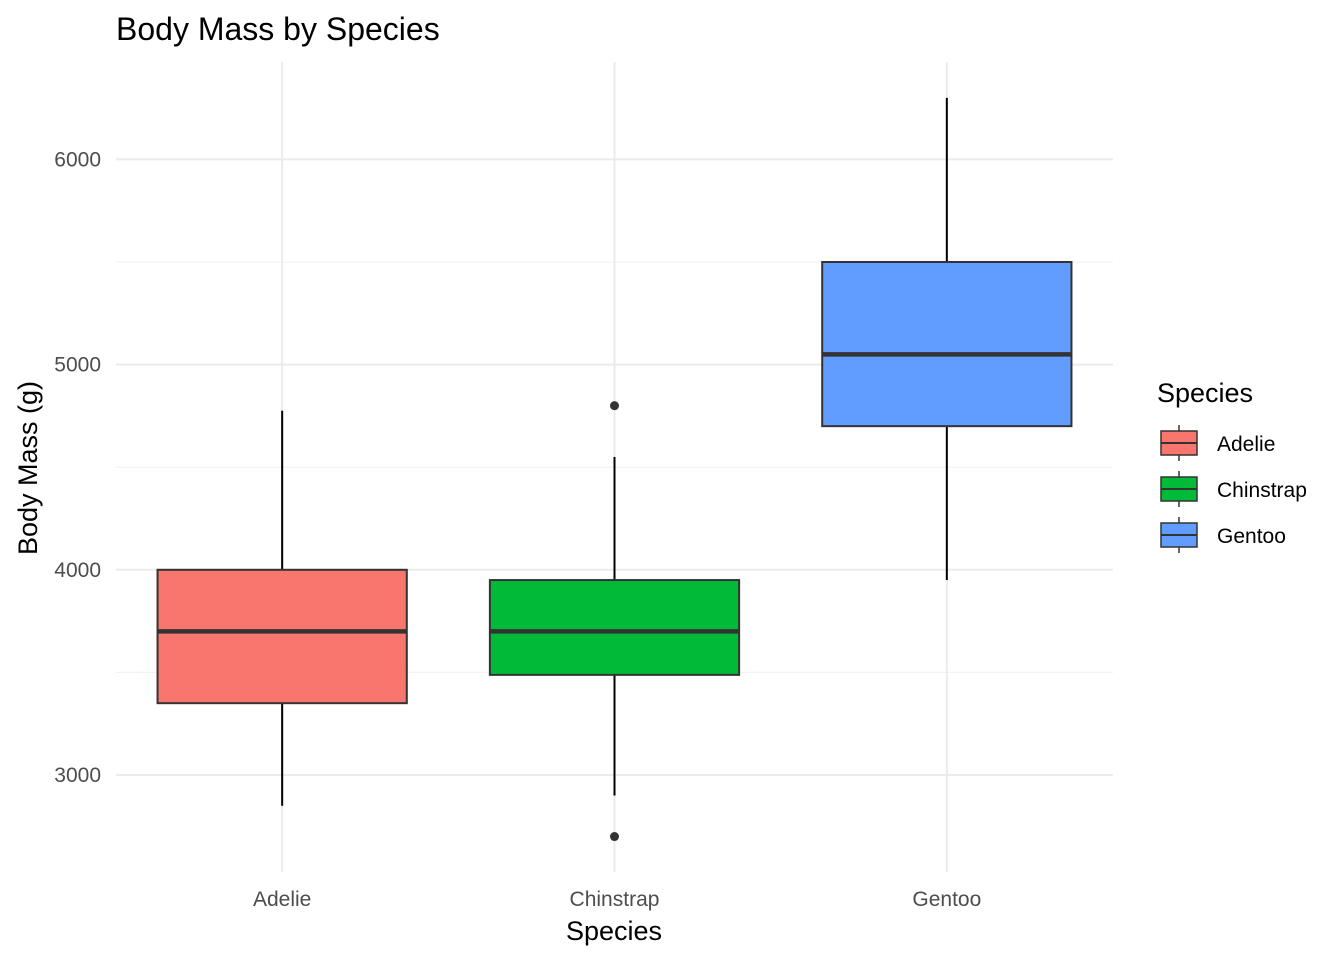  Describe the element at coordinates (282, 899) in the screenshot. I see `x-tick-label: Adelie` at that location.